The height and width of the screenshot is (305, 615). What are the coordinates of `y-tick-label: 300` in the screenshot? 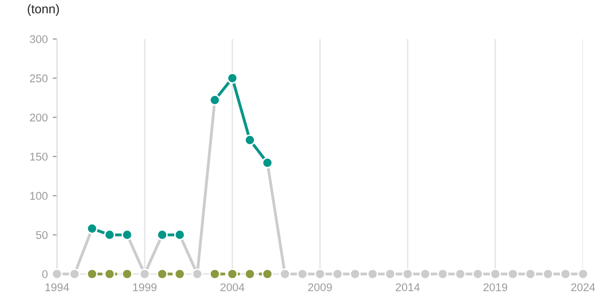 It's located at (39, 39).